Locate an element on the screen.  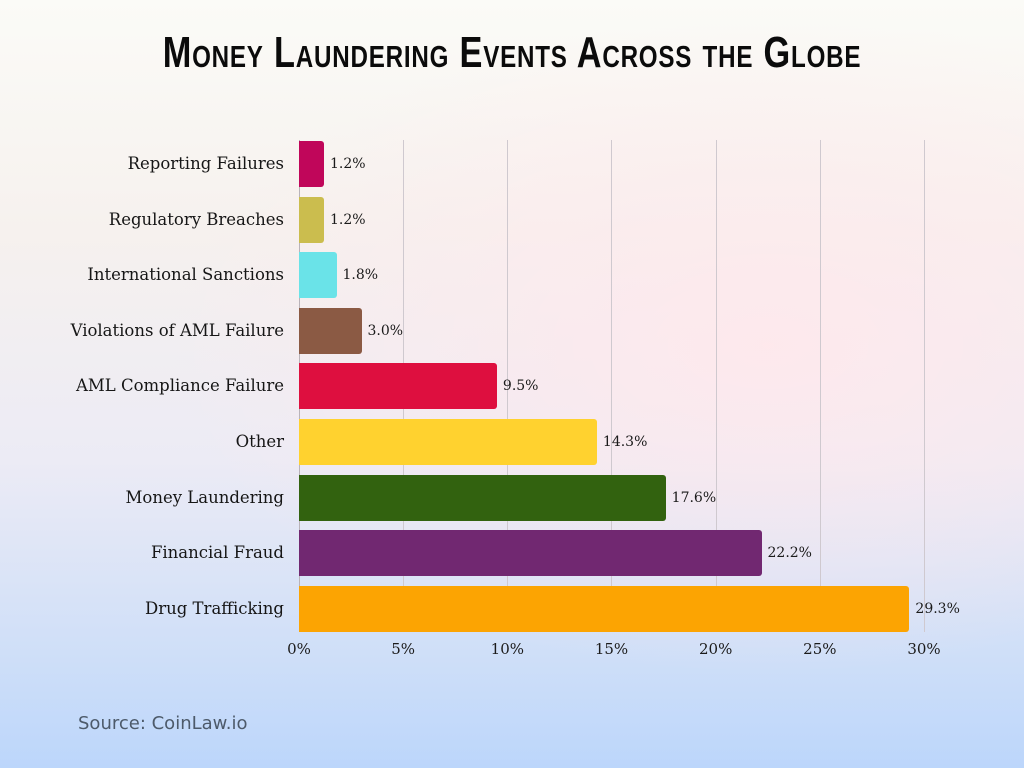
bar-row: 17.6% is located at coordinates (611, 497).